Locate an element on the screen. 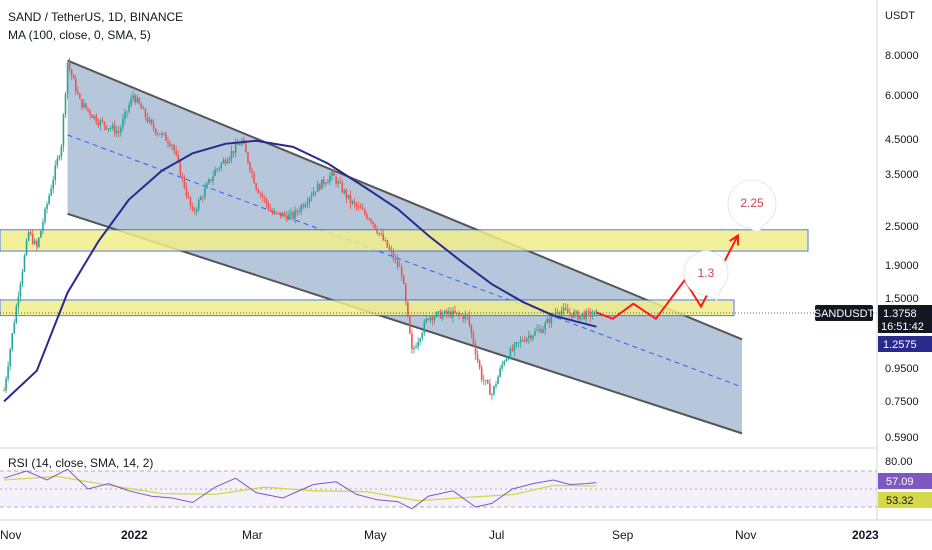 This screenshot has height=550, width=932. rsi-tick: 80.00 is located at coordinates (899, 462).